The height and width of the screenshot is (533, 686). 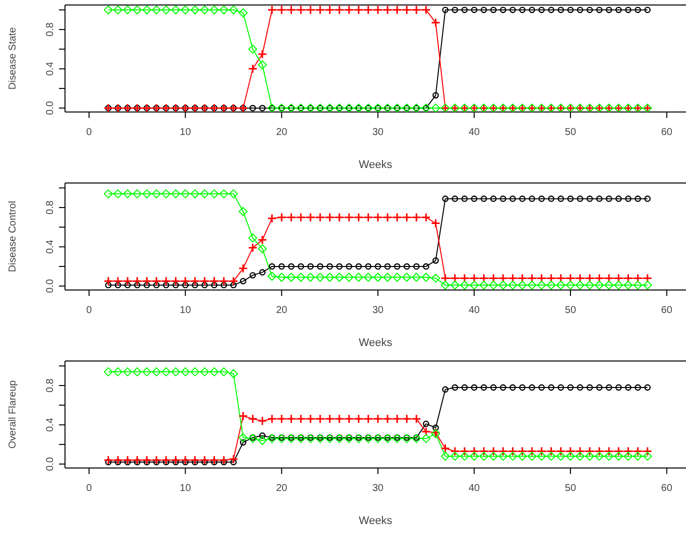 What do you see at coordinates (50, 207) in the screenshot?
I see `y-tick-label: 0.8` at bounding box center [50, 207].